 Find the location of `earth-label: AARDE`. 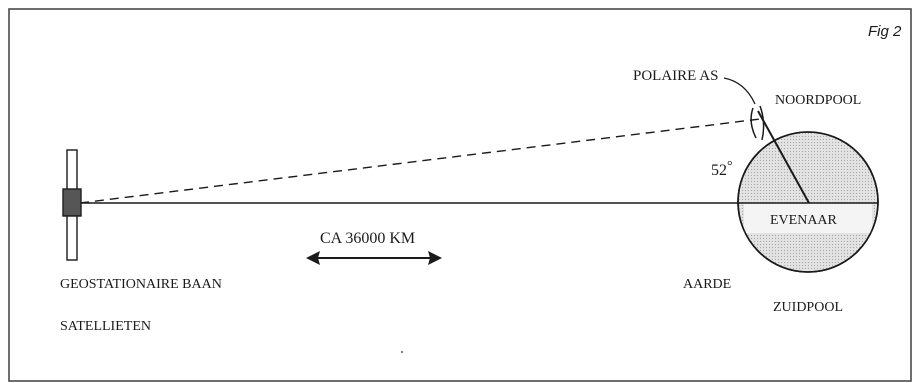

earth-label: AARDE is located at coordinates (707, 284).